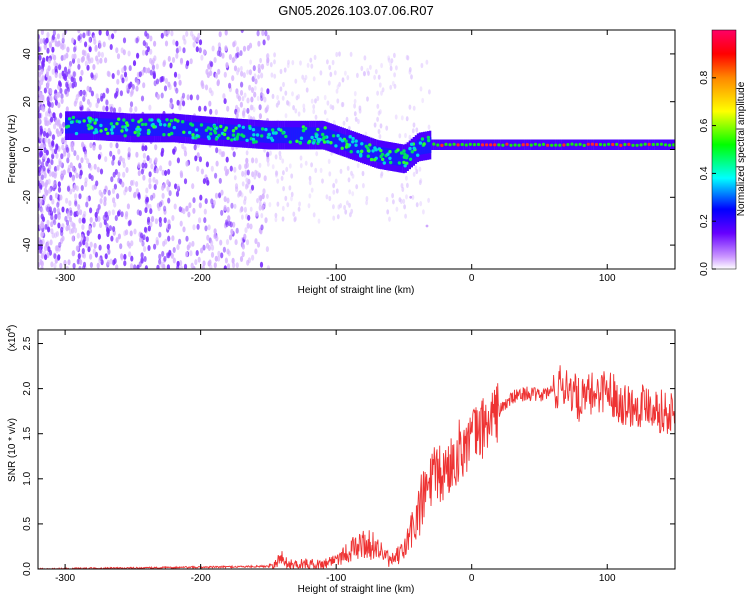 Image resolution: width=750 pixels, height=605 pixels. Describe the element at coordinates (704, 125) in the screenshot. I see `colorbar-tick-label: 0.6` at that location.